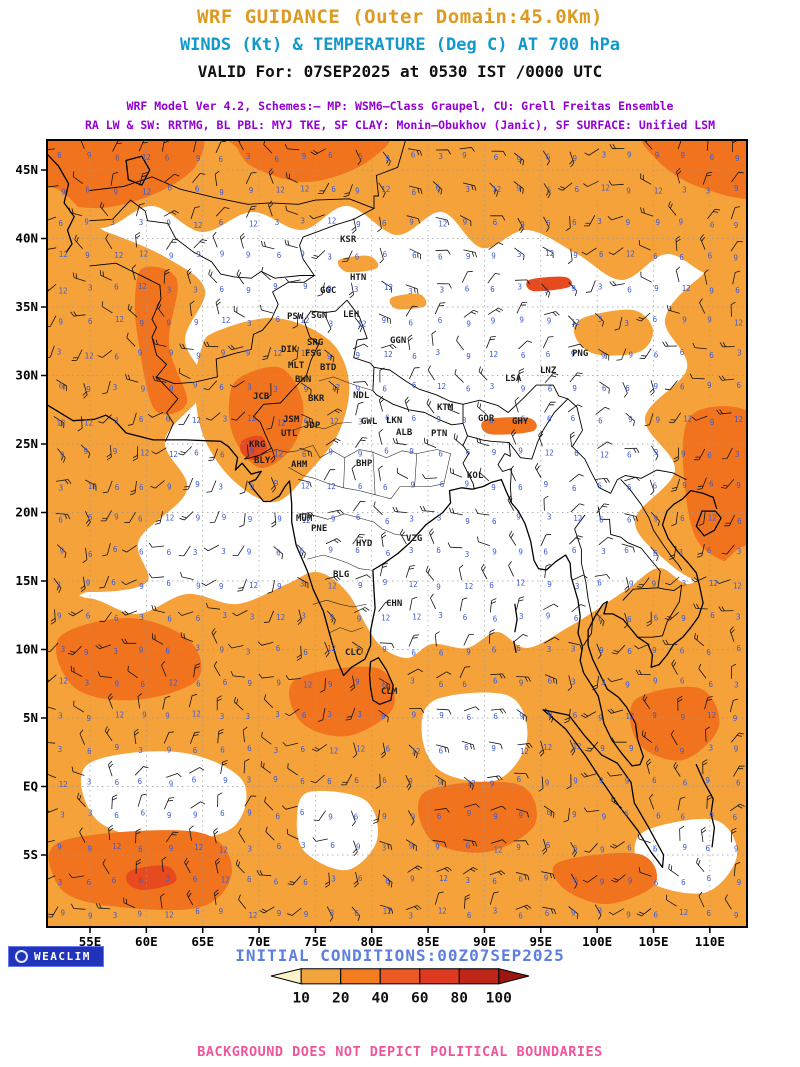 The width and height of the screenshot is (800, 1067). I want to click on svg-text: KOL, so click(475, 476).